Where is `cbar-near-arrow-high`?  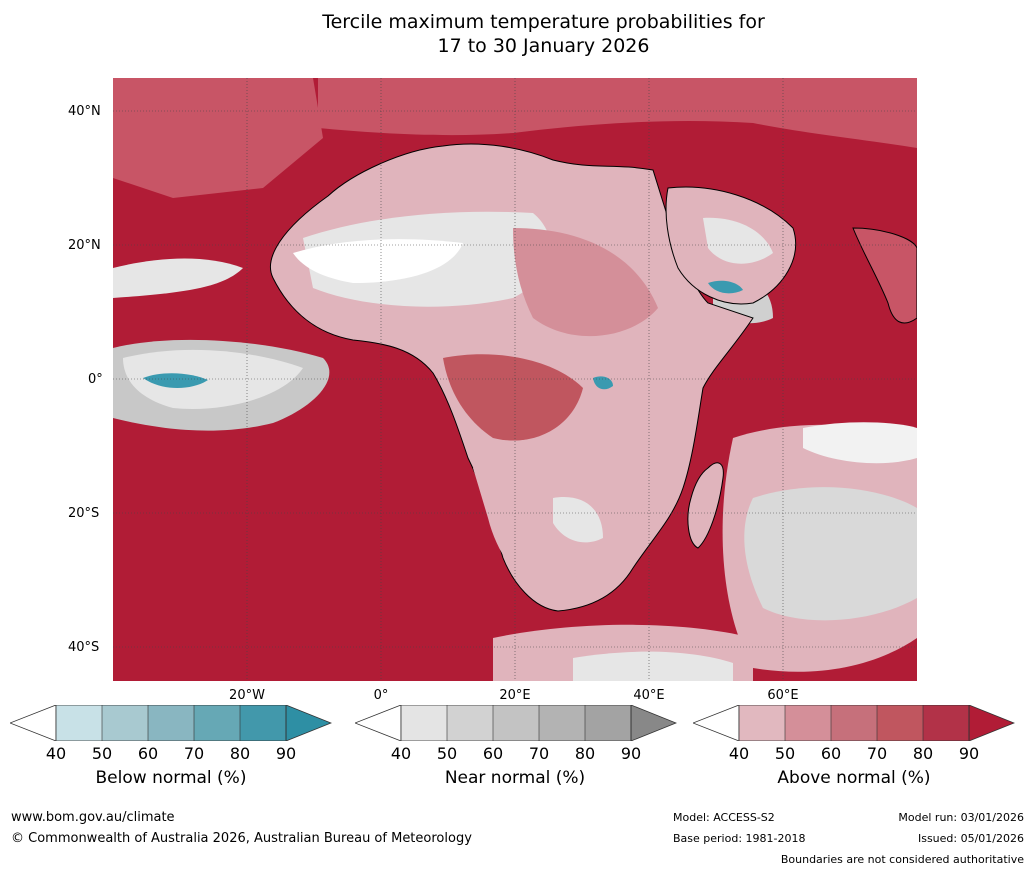 cbar-near-arrow-high is located at coordinates (653, 723).